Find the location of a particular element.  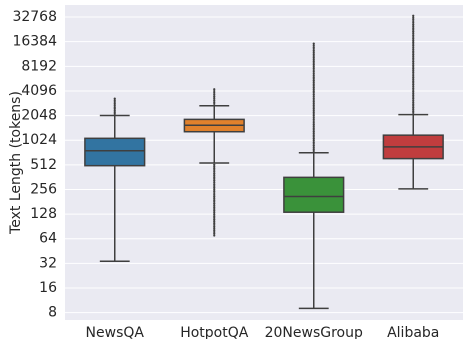

x-tick-label: 20NewsGroup is located at coordinates (314, 332).